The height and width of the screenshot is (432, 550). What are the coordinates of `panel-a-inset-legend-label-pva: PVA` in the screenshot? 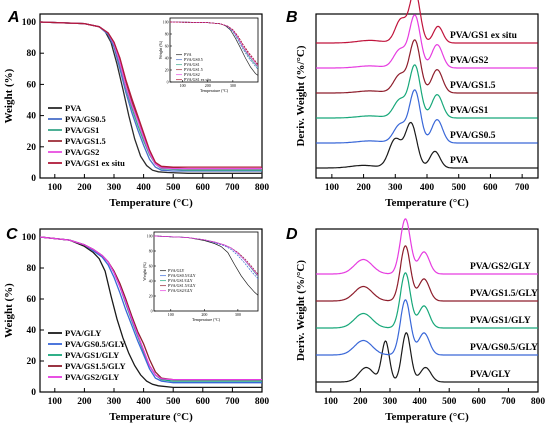 It's located at (188, 54).